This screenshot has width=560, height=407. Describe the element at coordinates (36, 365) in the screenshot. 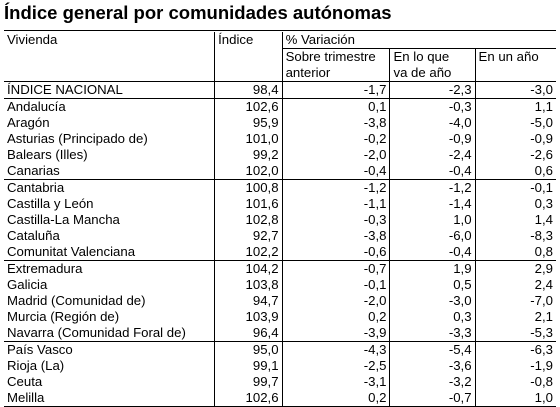

I see `cell-region: Rioja (La)` at that location.